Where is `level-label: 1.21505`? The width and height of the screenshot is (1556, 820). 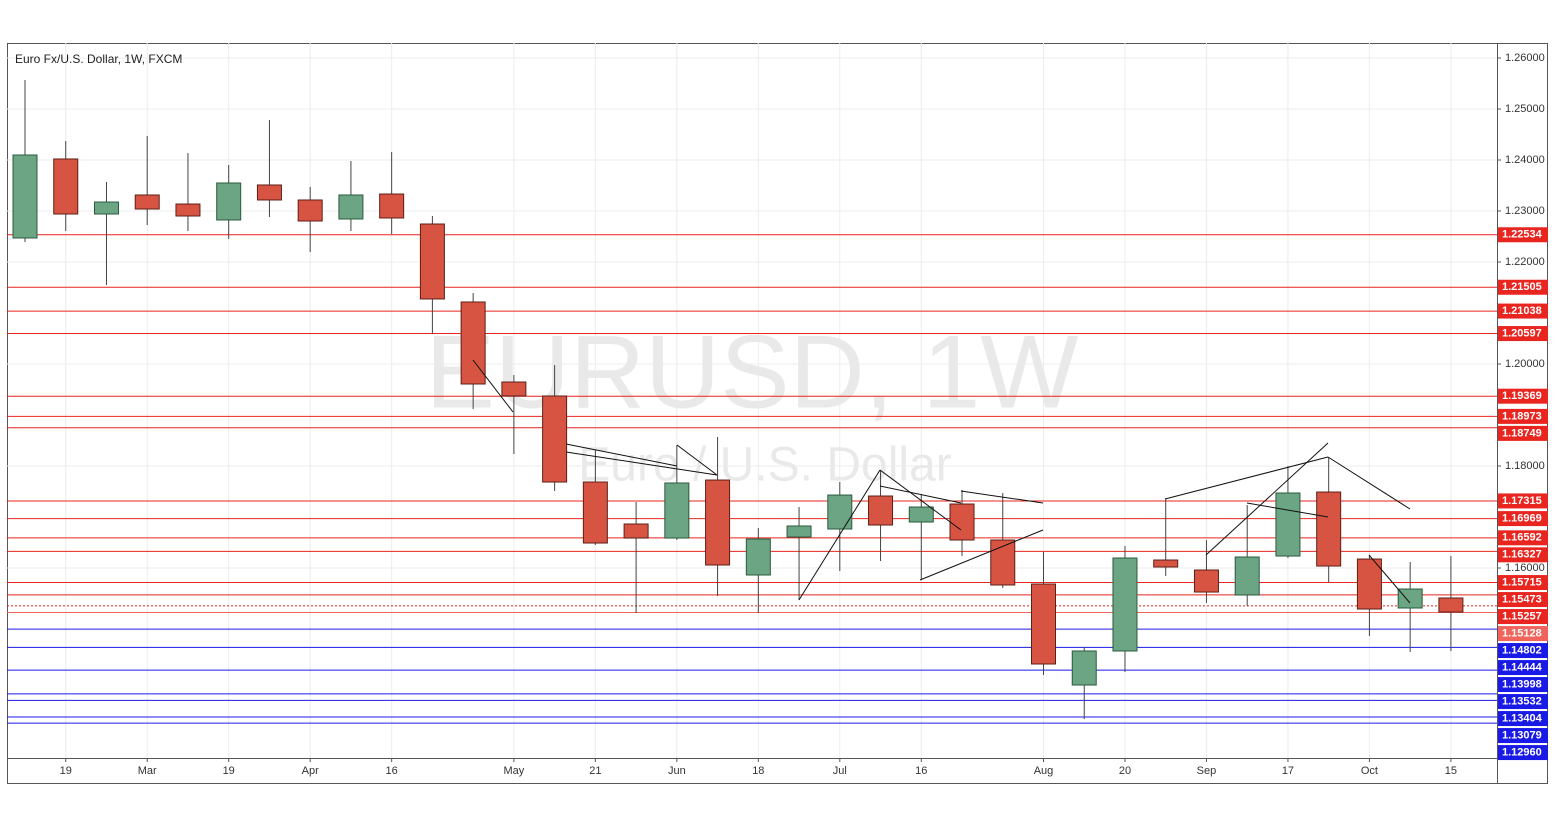 level-label: 1.21505 is located at coordinates (1522, 287).